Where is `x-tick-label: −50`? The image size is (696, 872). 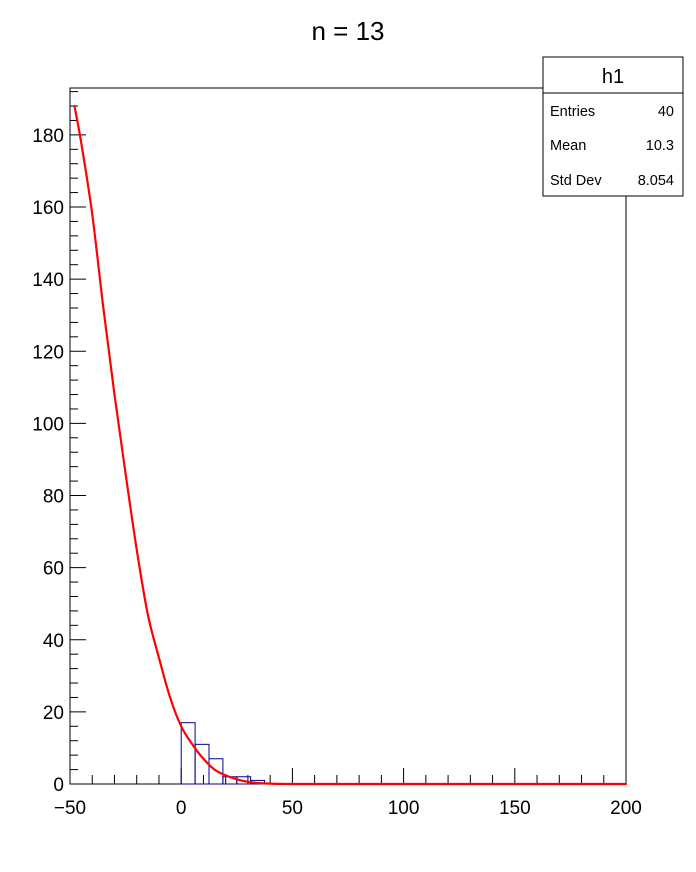 x-tick-label: −50 is located at coordinates (70, 808).